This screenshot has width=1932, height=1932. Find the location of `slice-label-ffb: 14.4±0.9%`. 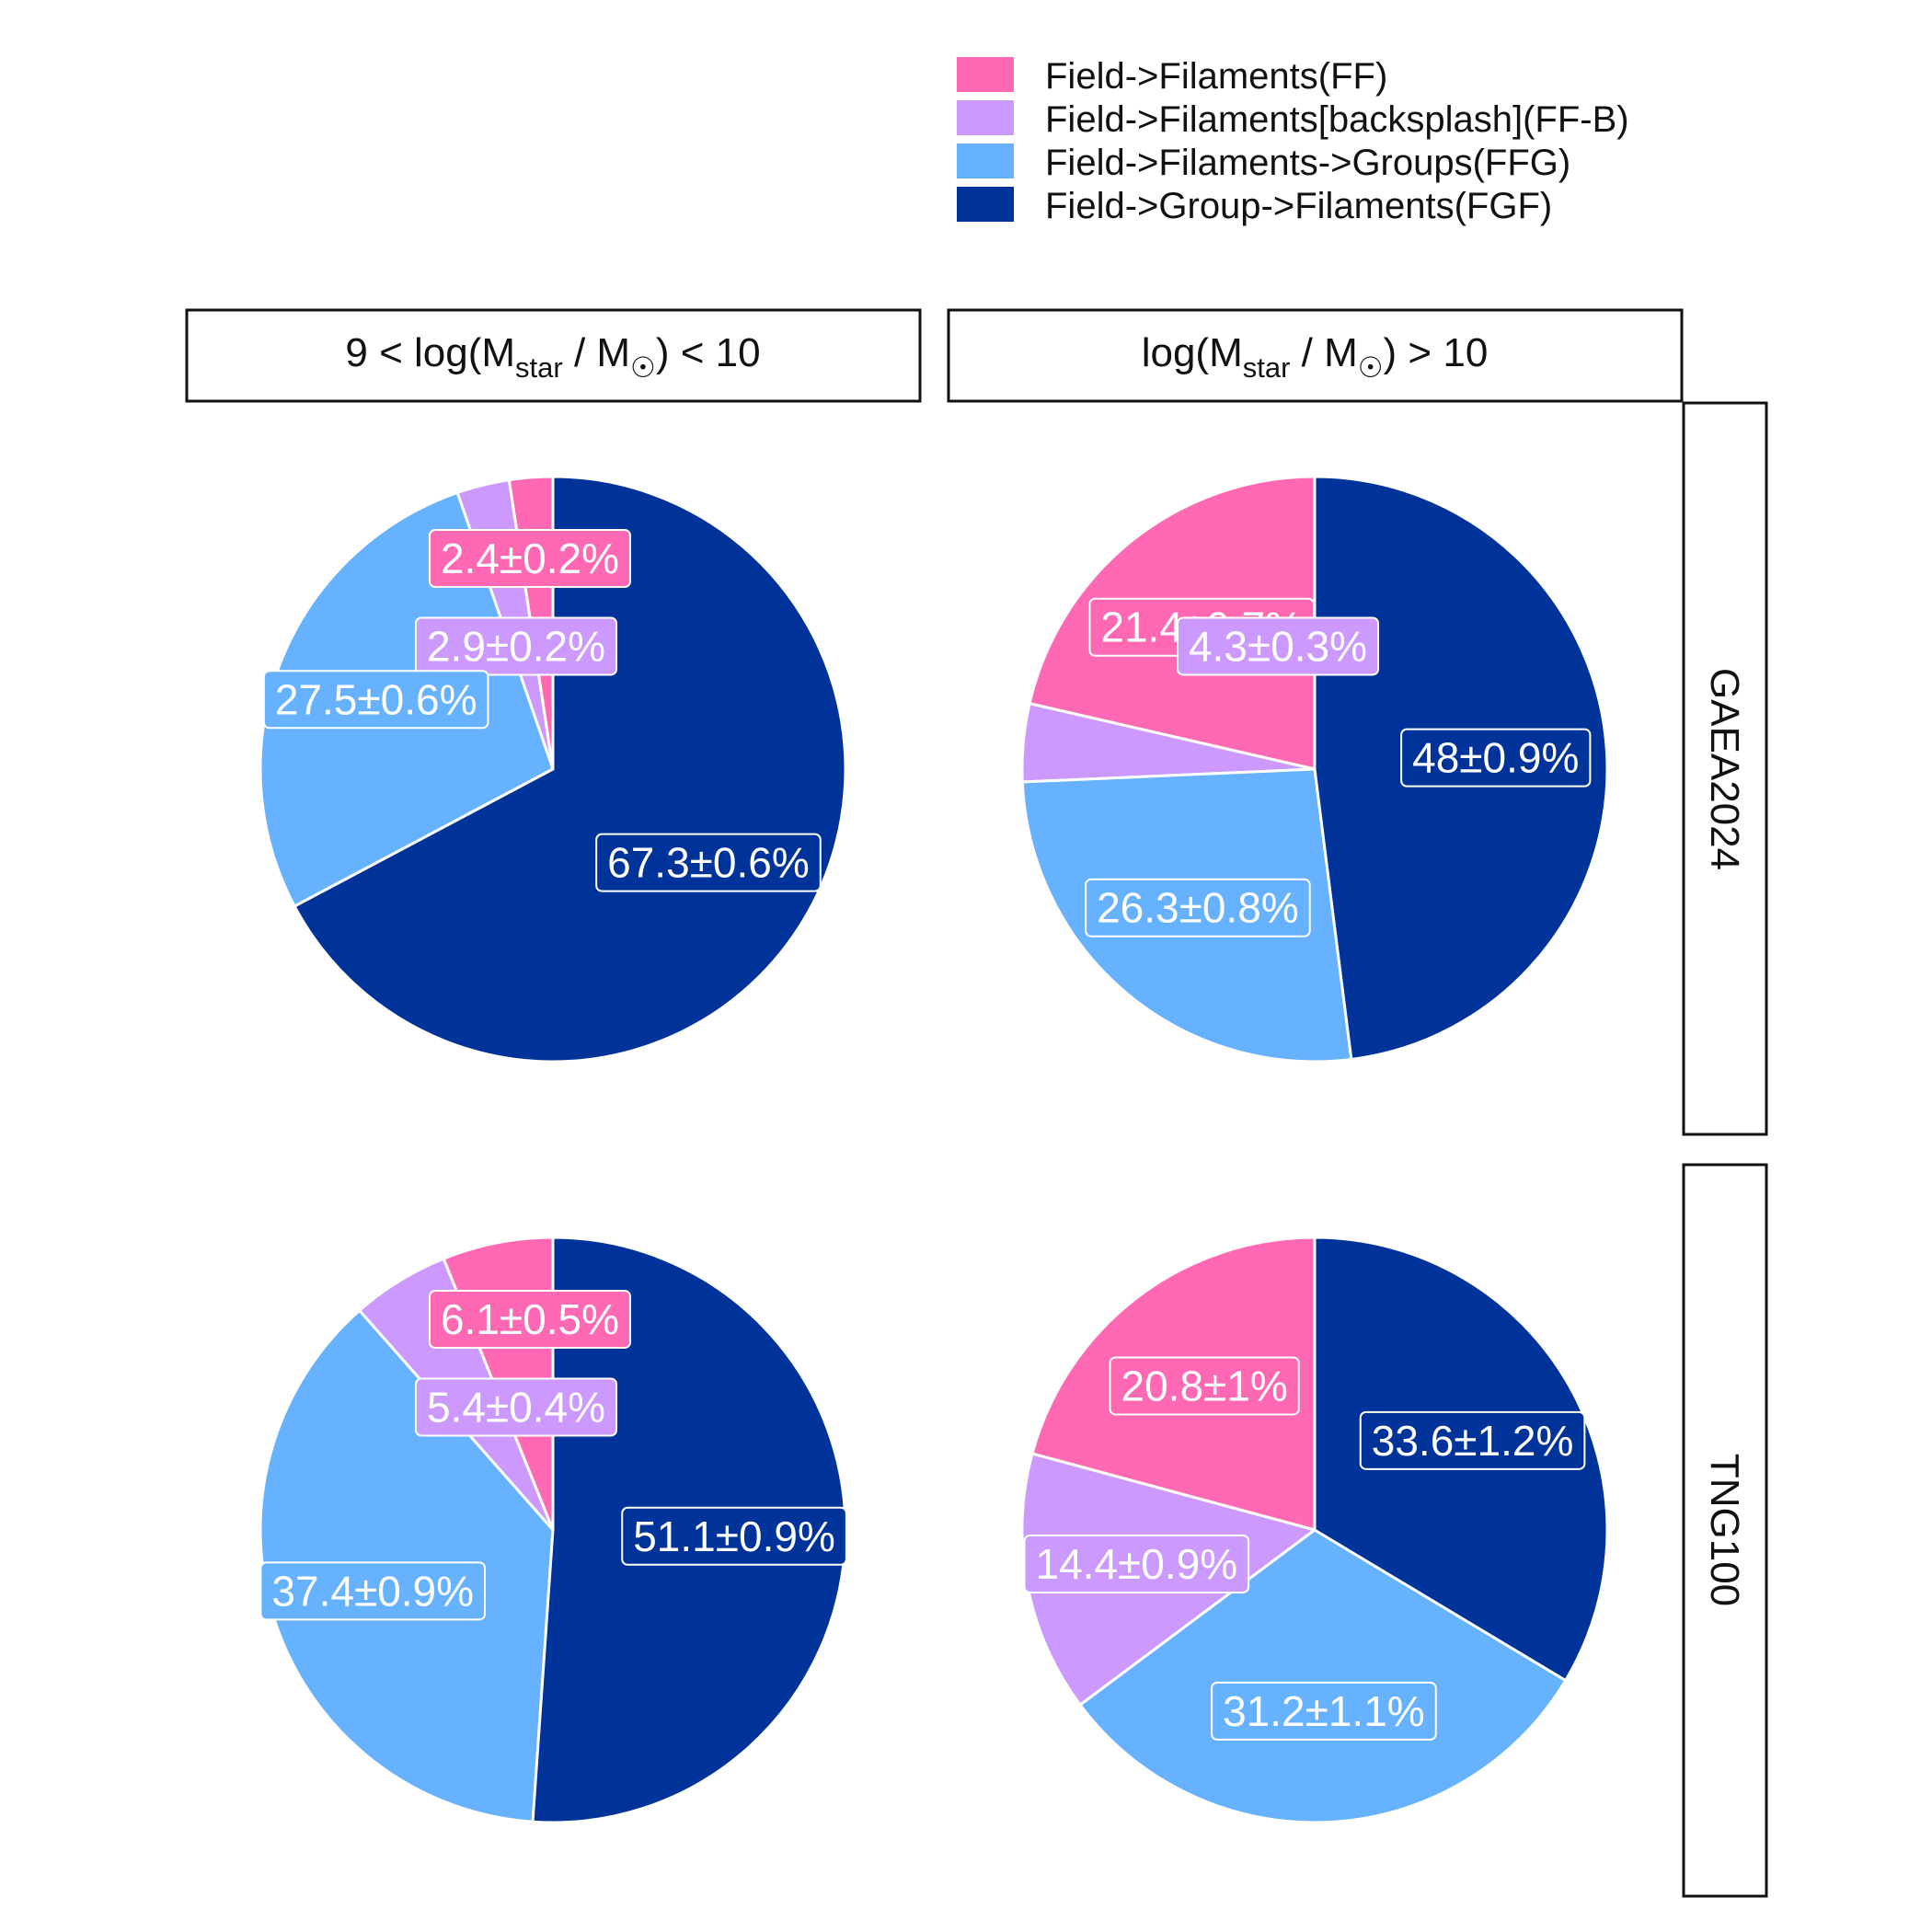

slice-label-ffb: 14.4±0.9% is located at coordinates (1136, 1563).